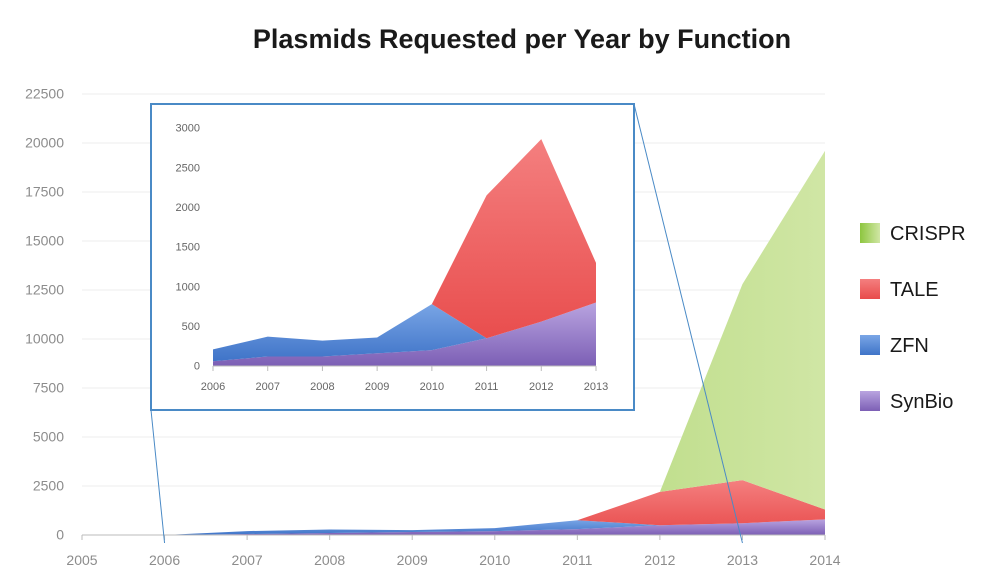  What do you see at coordinates (404, 244) in the screenshot?
I see `inset-area-tale` at bounding box center [404, 244].